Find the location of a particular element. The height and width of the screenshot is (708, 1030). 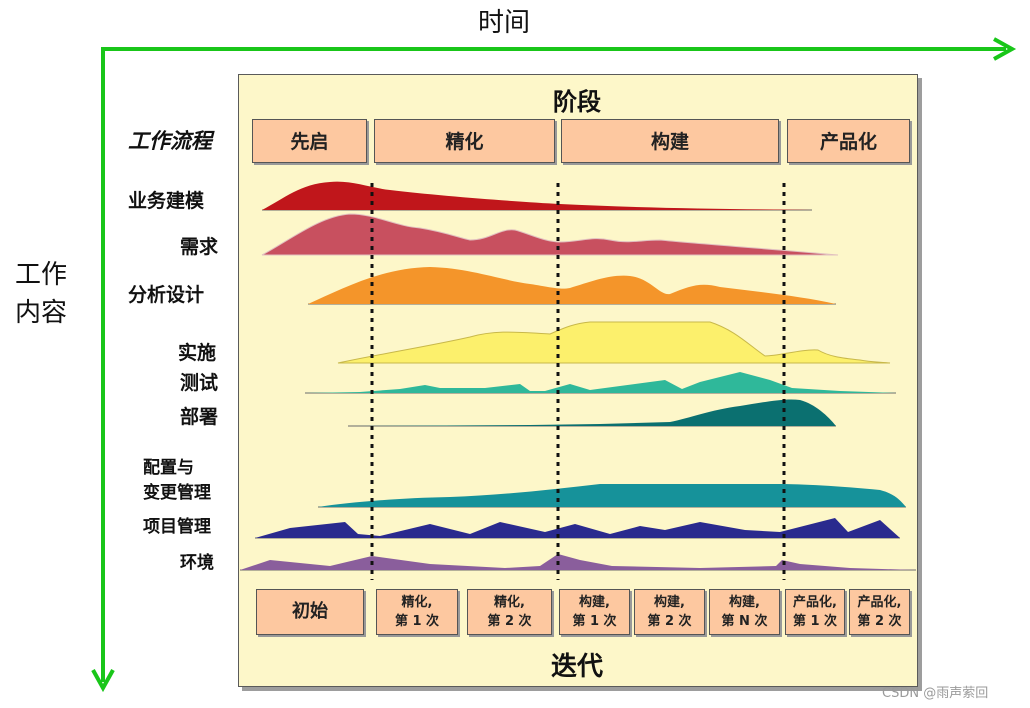

iteration-transition-1-line1: 产品化, is located at coordinates (815, 602).